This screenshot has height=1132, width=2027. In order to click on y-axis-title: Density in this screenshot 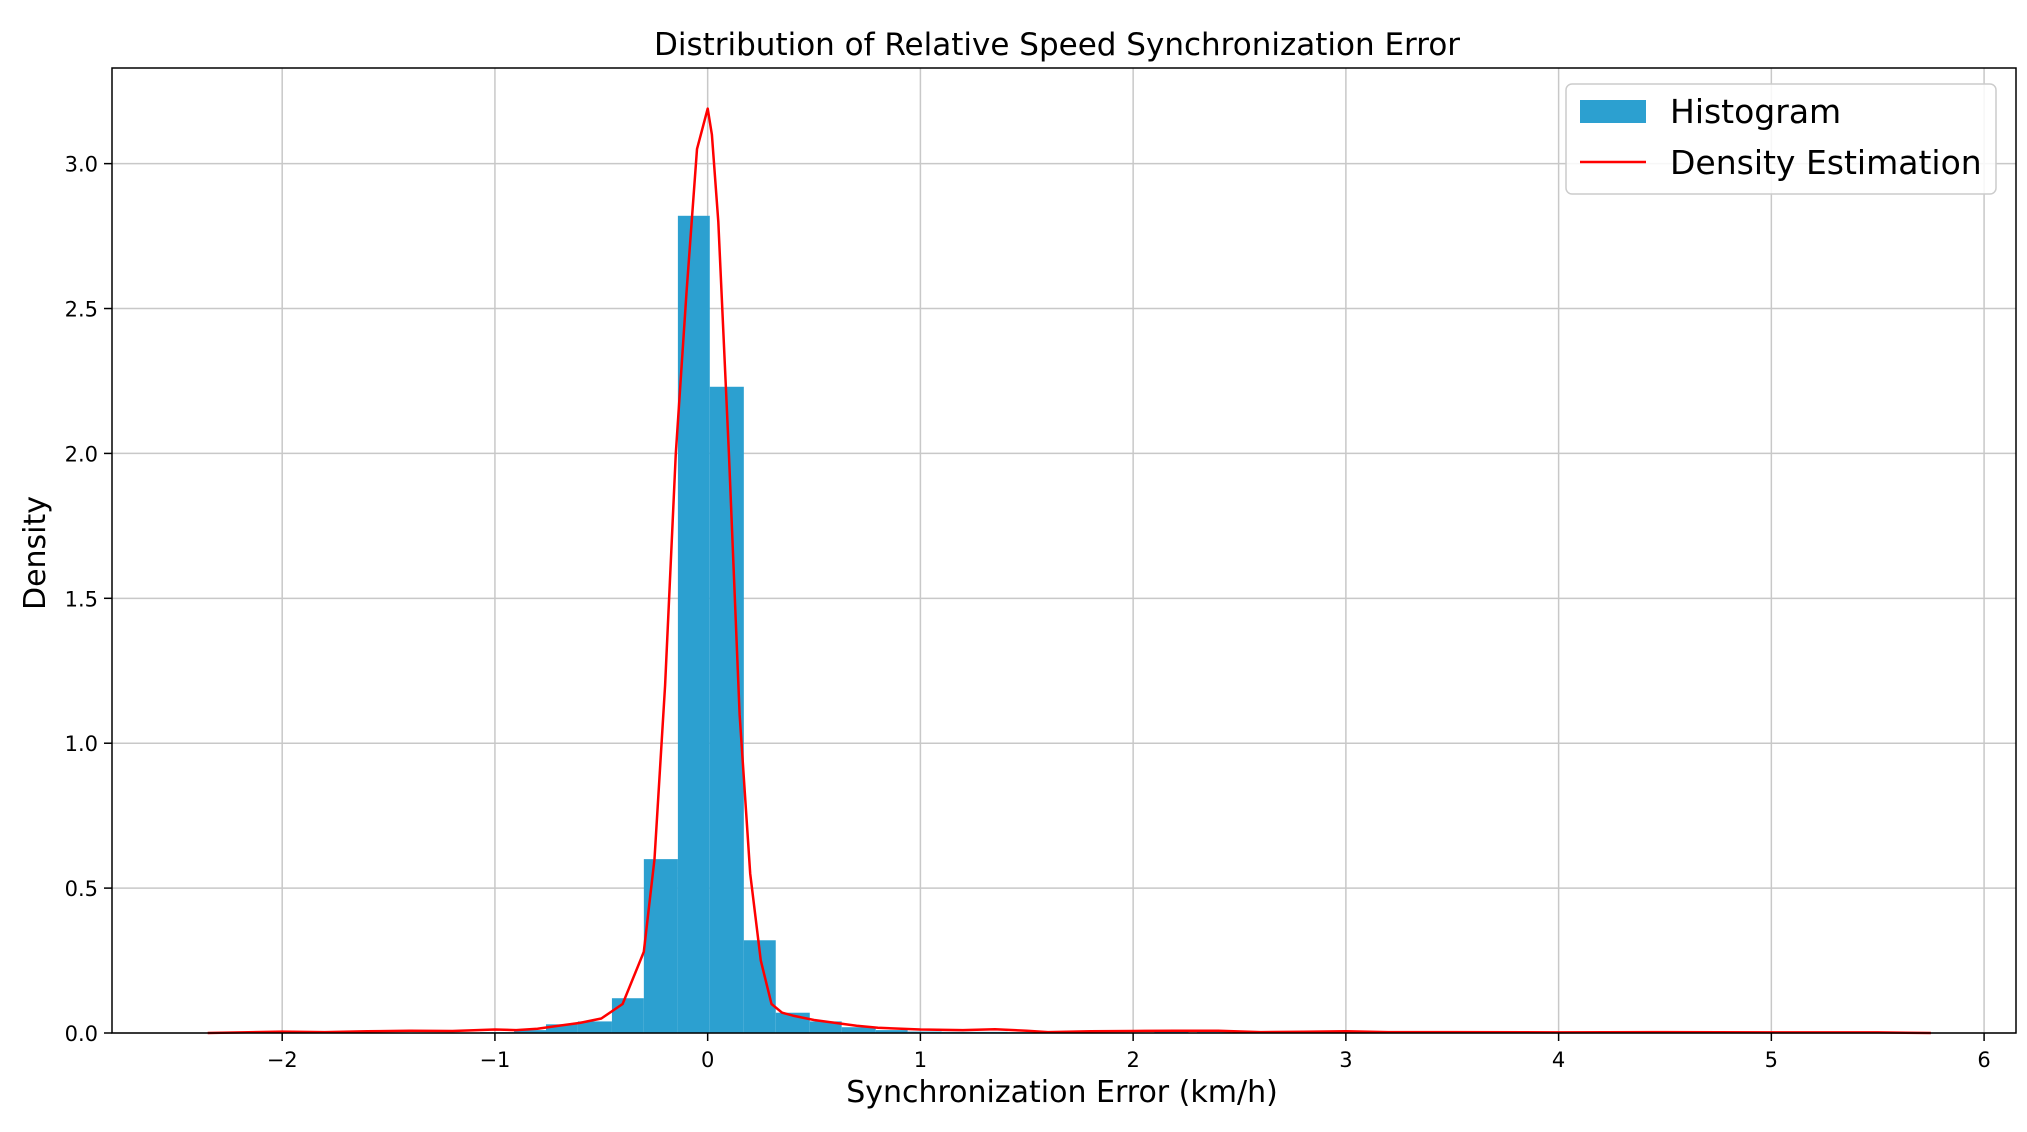, I will do `click(35, 553)`.